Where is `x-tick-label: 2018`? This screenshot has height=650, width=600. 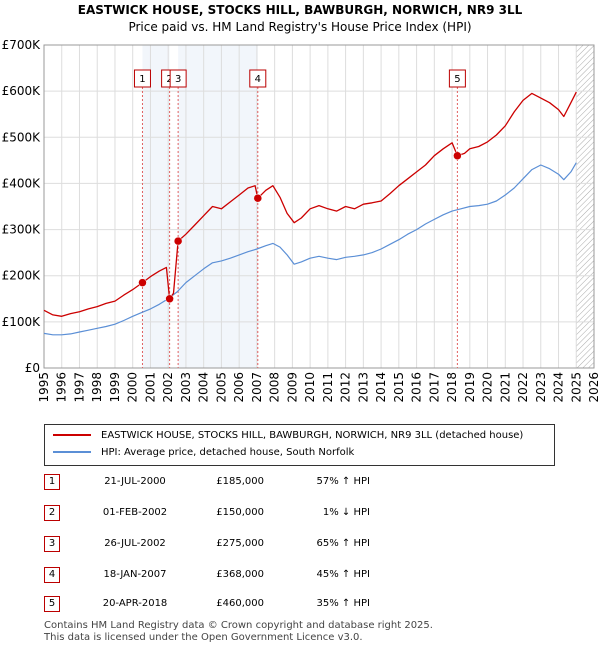
x-tick-label: 2018 is located at coordinates (452, 387).